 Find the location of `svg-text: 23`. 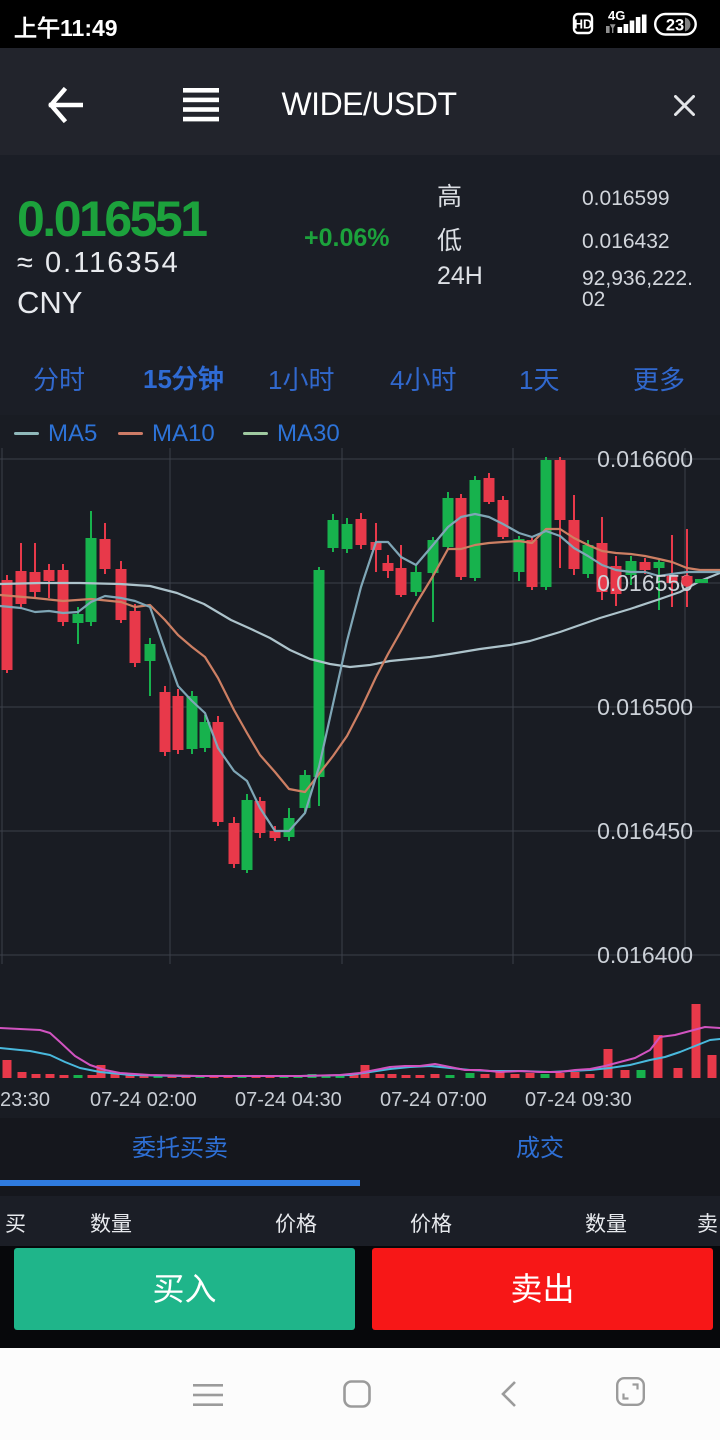

svg-text: 23 is located at coordinates (675, 26).